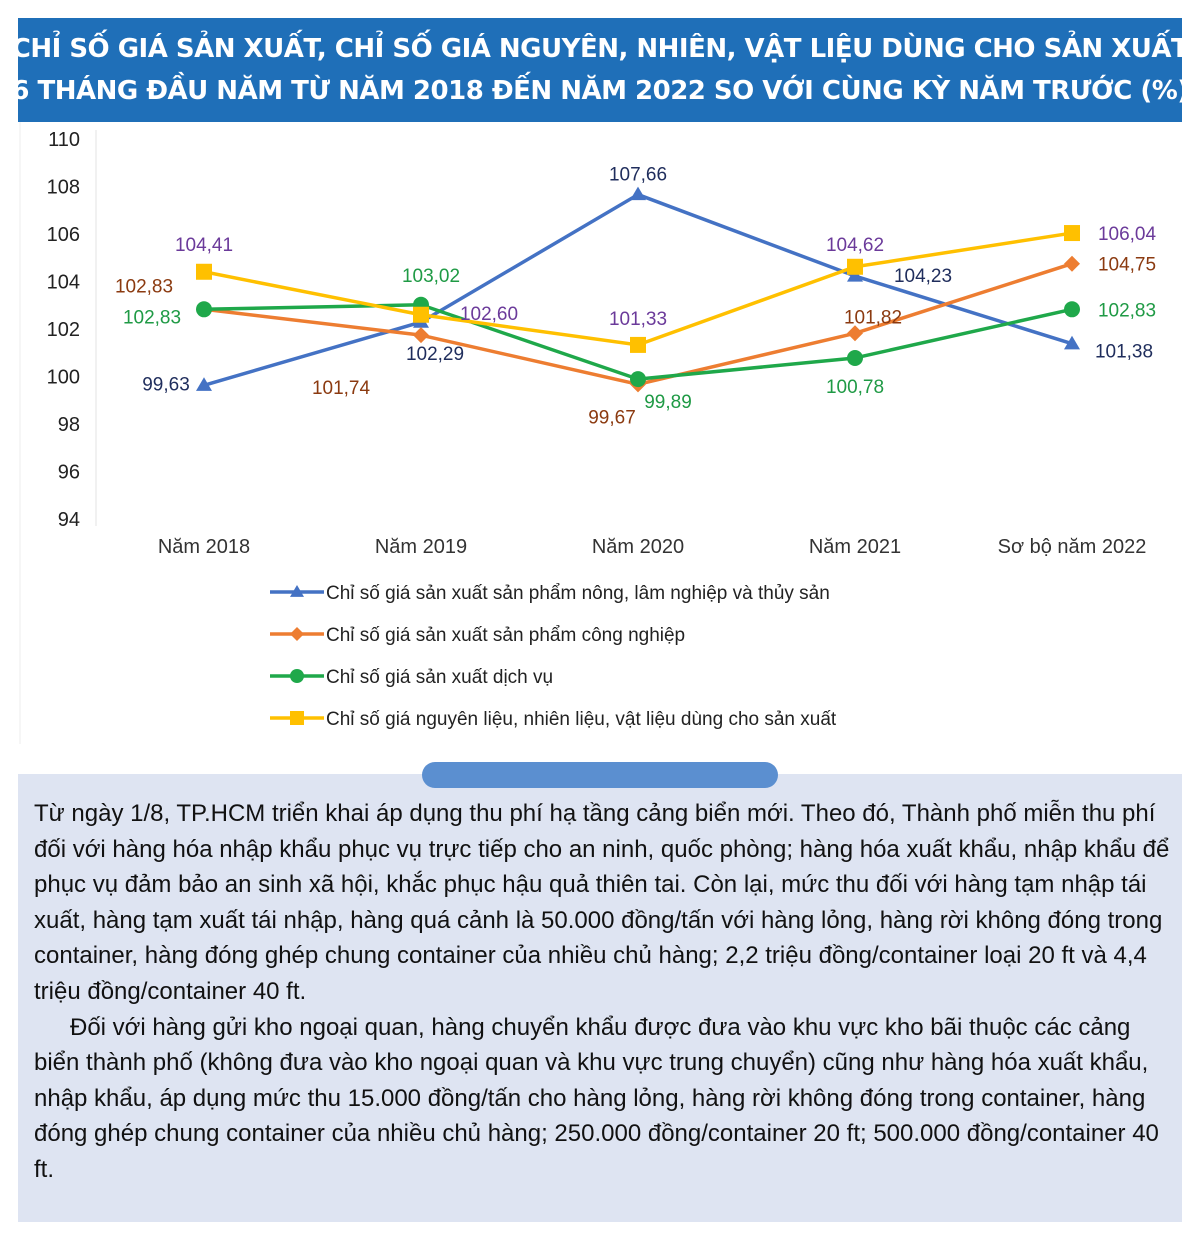 The image size is (1200, 1240). I want to click on legend-label: Chỉ số giá sản xuất sản phẩm công nghiệp, so click(505, 635).